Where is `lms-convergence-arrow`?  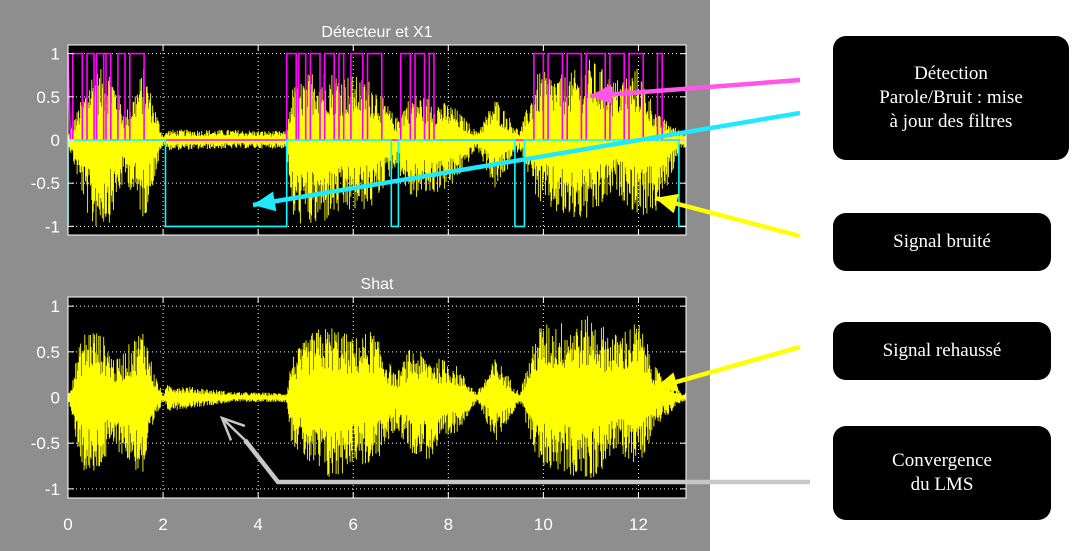
lms-convergence-arrow is located at coordinates (514, 450).